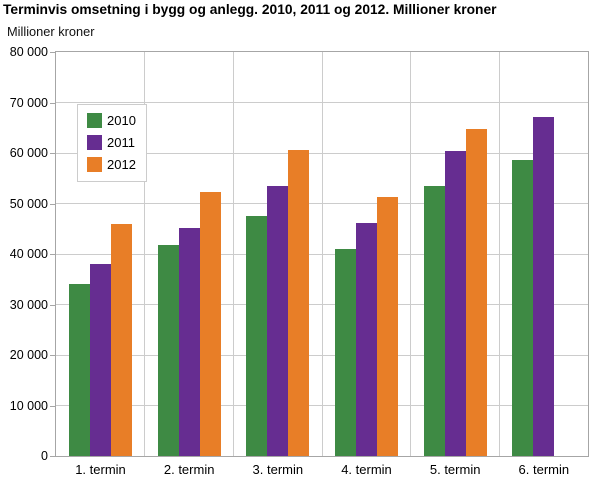 This screenshot has width=610, height=488. What do you see at coordinates (28, 254) in the screenshot?
I see `y-tick-label: 40 000` at bounding box center [28, 254].